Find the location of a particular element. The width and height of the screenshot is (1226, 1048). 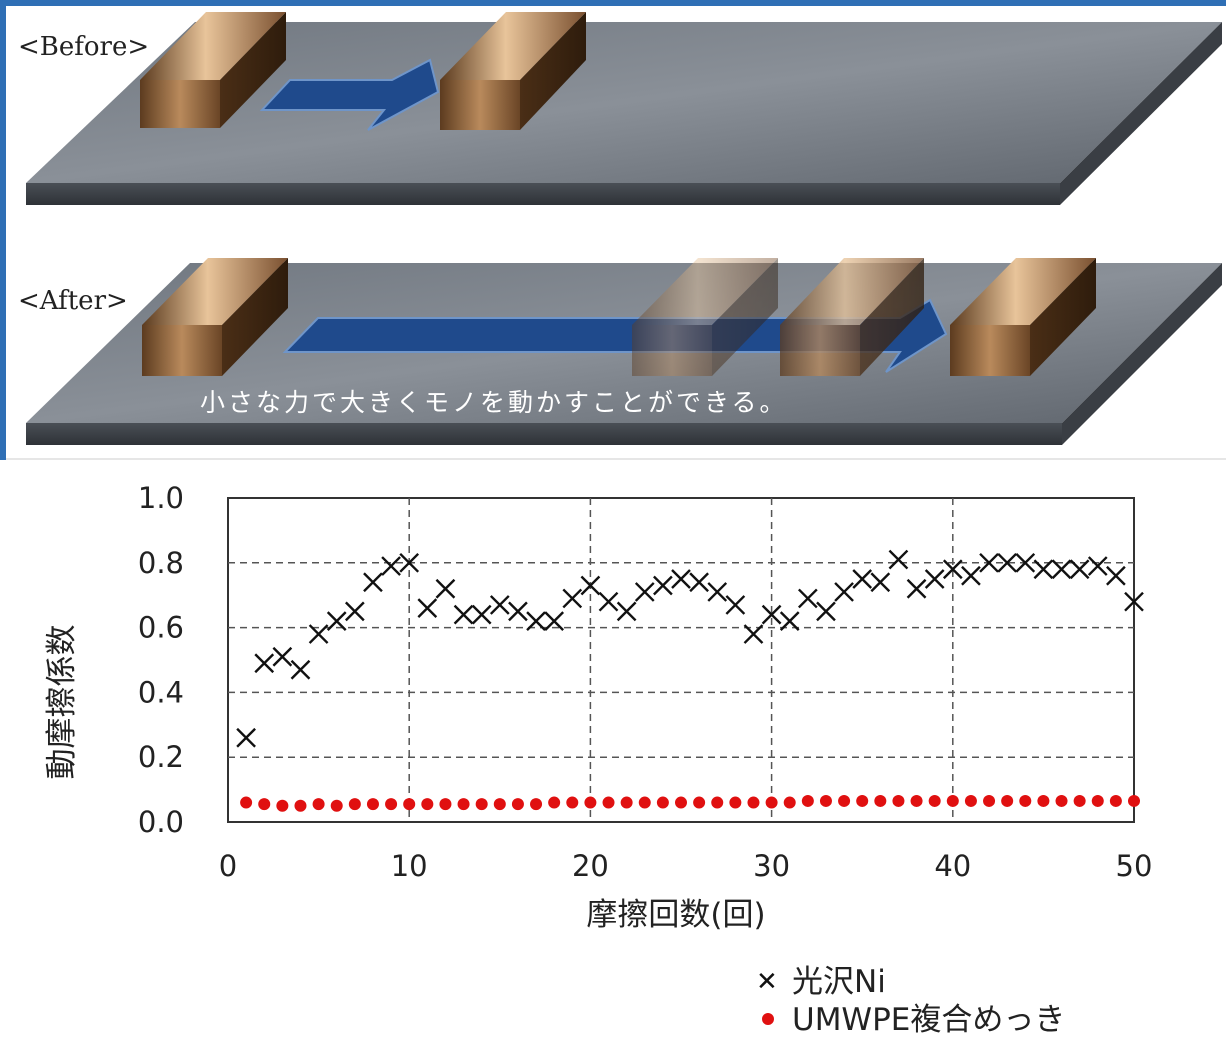

series-umwpe is located at coordinates (690, 803).